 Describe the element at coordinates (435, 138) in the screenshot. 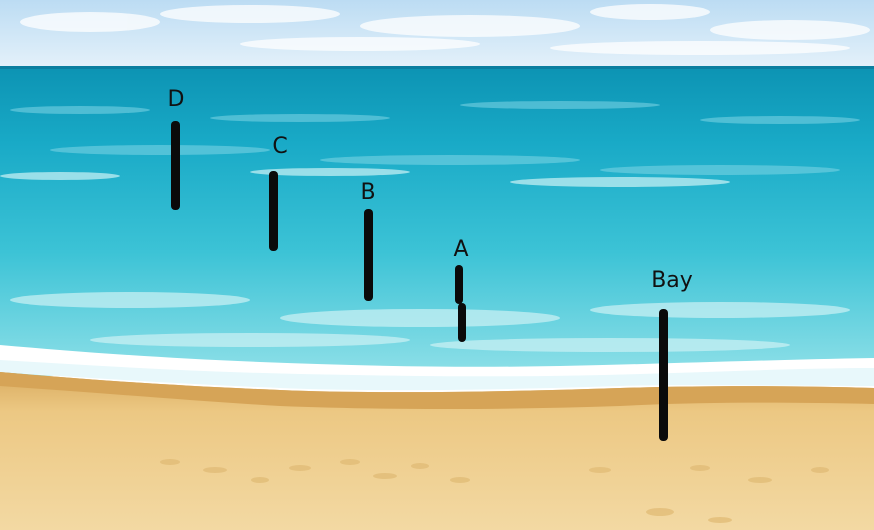

I see `sea-ripples` at that location.